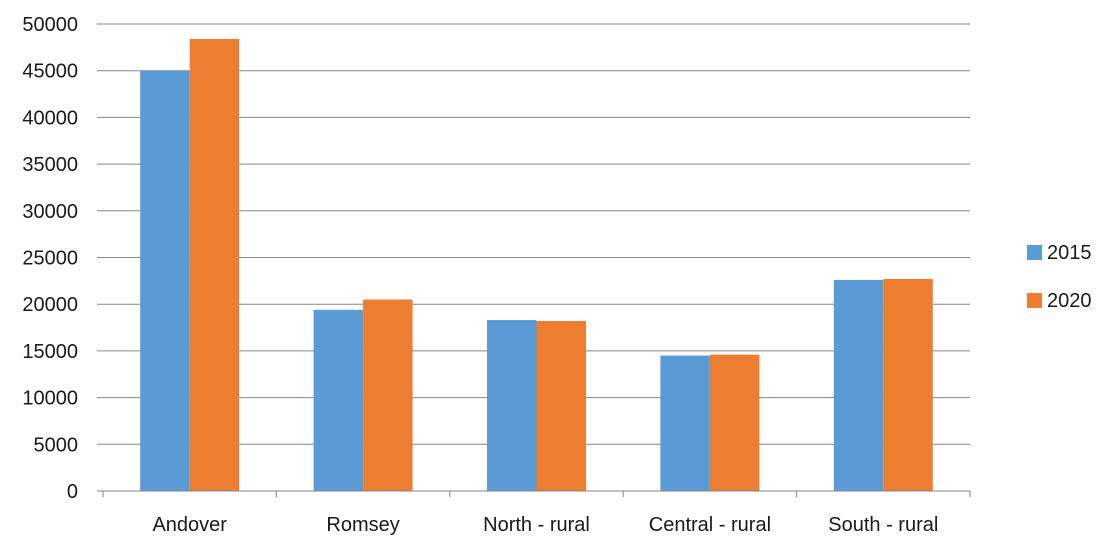 The image size is (1103, 536). Describe the element at coordinates (1059, 277) in the screenshot. I see `legend: 2015 2020` at that location.